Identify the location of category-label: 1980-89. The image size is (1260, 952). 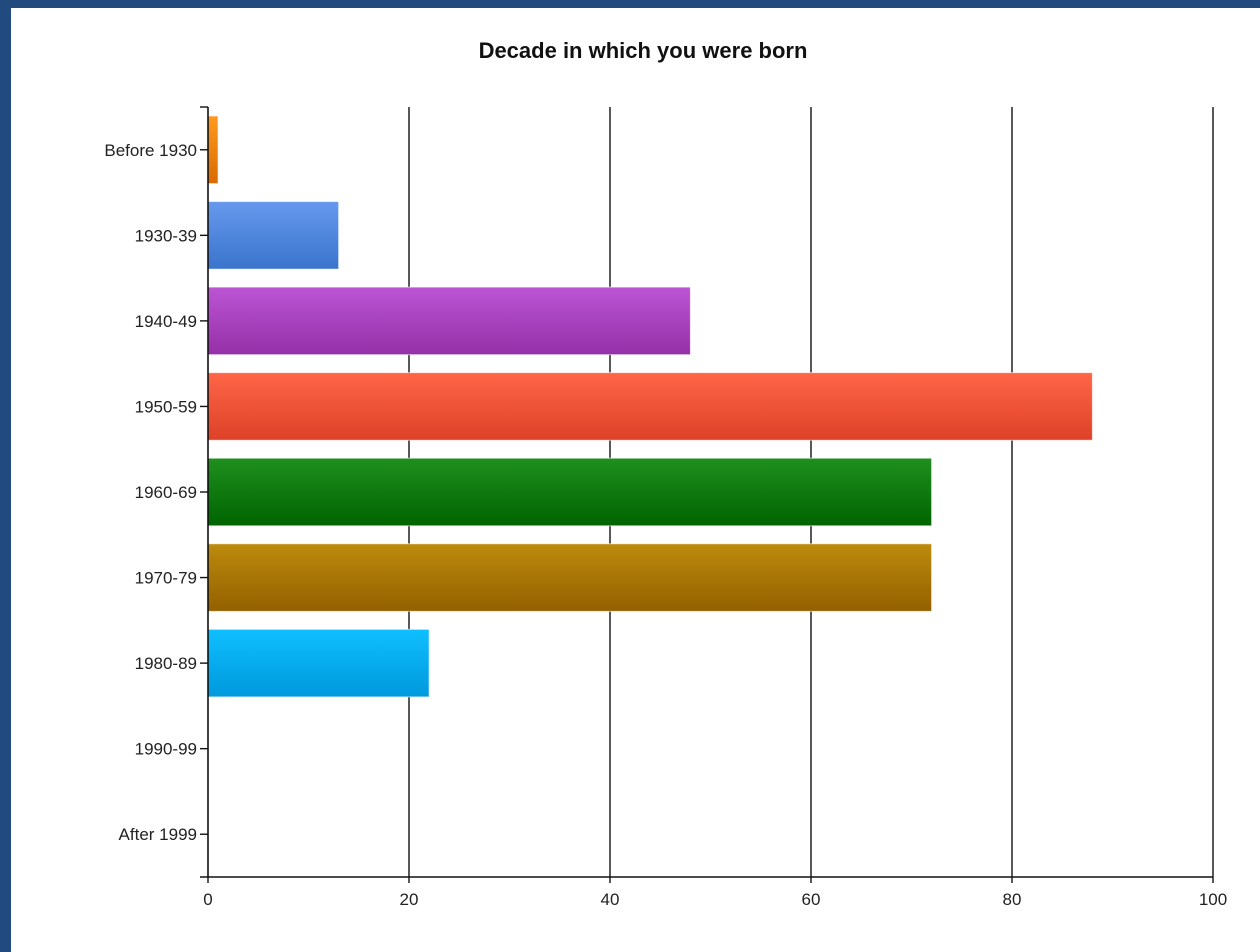
(166, 663).